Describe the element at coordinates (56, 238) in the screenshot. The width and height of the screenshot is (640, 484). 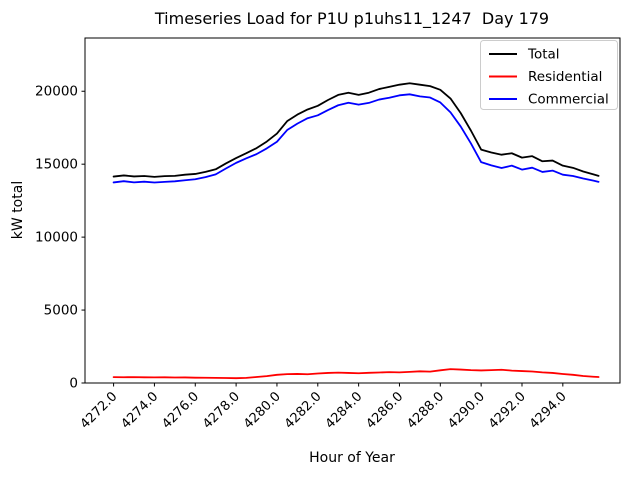
I see `y-tick-label: 10000` at that location.